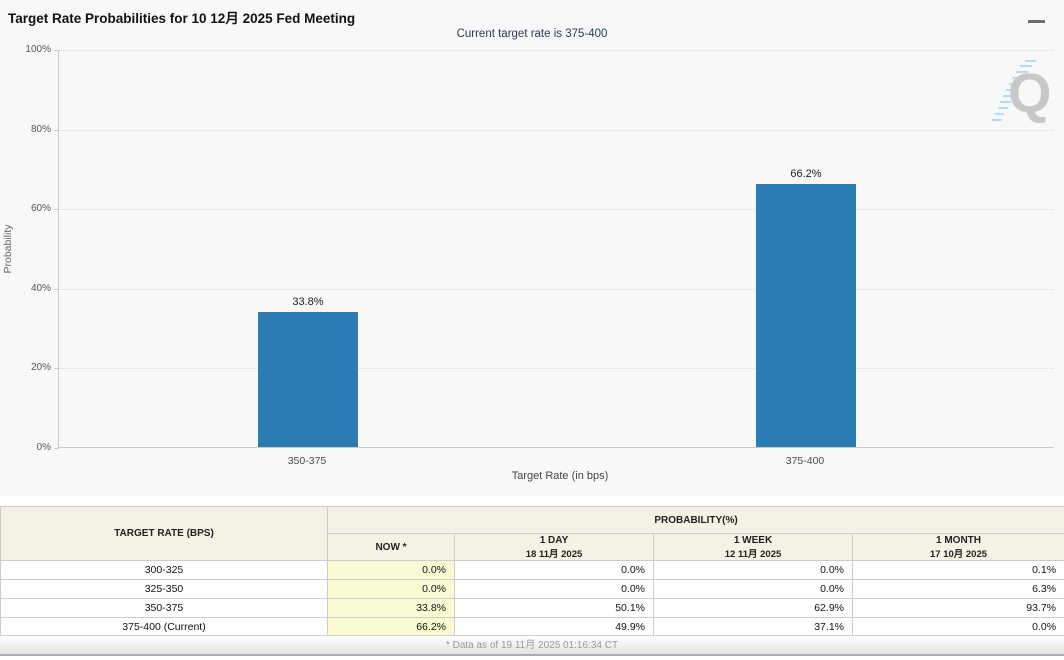 This screenshot has width=1064, height=660. Describe the element at coordinates (164, 570) in the screenshot. I see `rate-cell: 300-325` at that location.